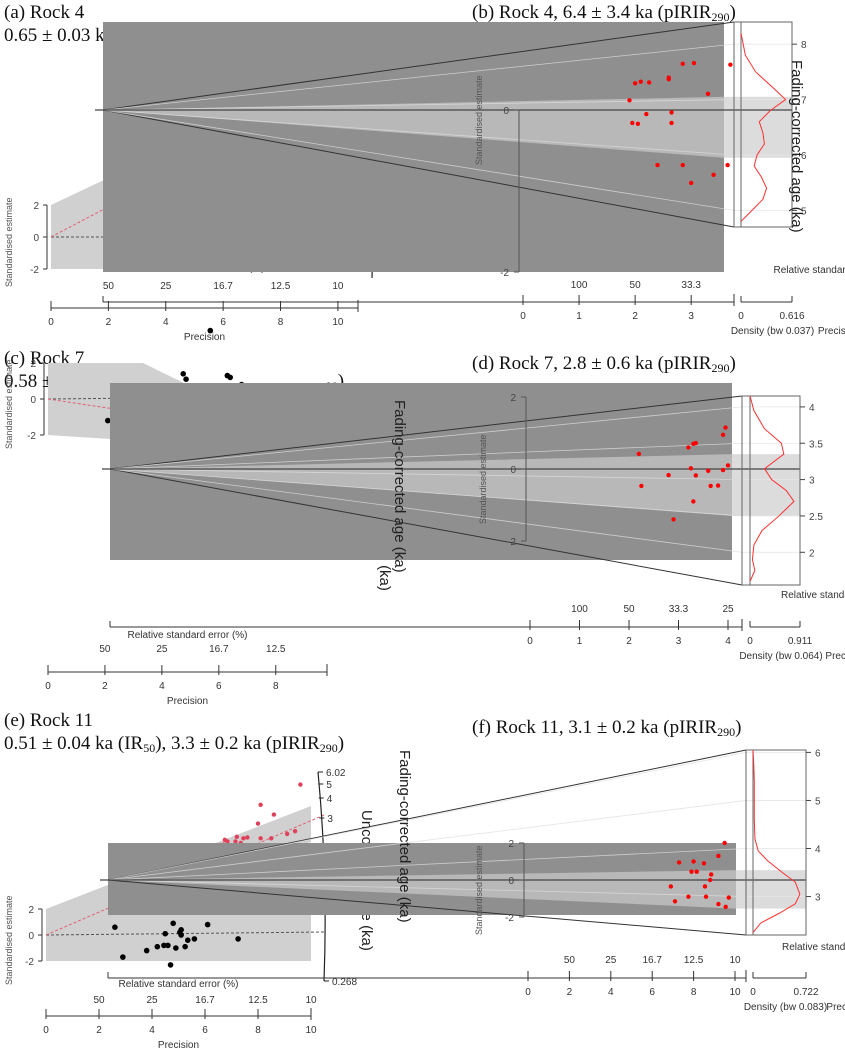 This screenshot has height=1055, width=845. I want to click on density-tick-label: 0, so click(750, 641).